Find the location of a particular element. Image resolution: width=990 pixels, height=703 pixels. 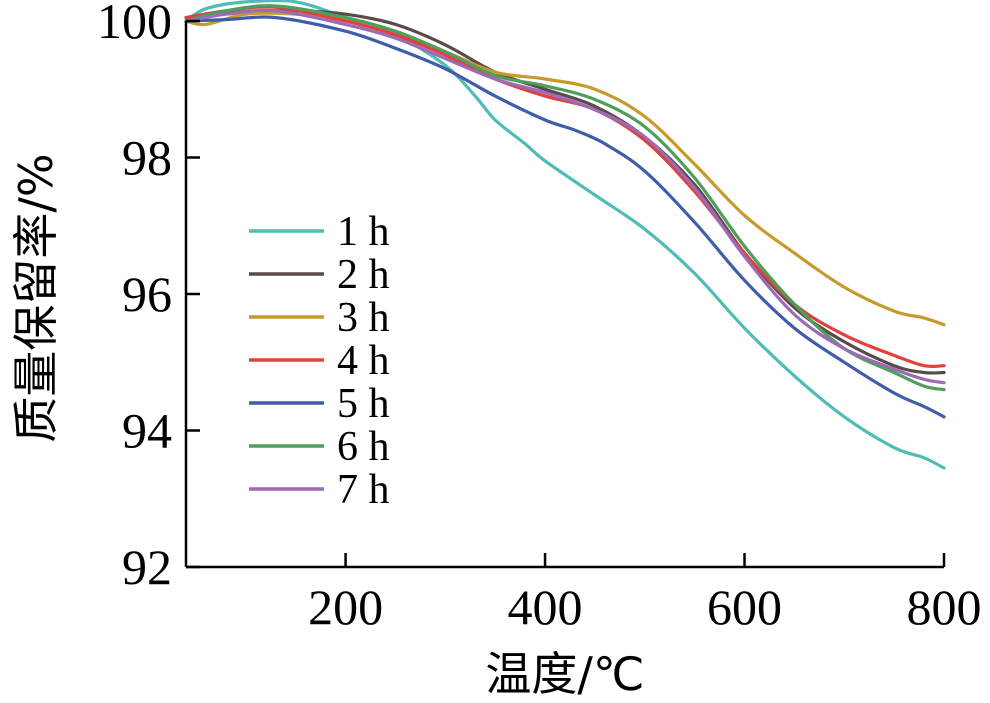

y-tick-label-100: 100 is located at coordinates (134, 24).